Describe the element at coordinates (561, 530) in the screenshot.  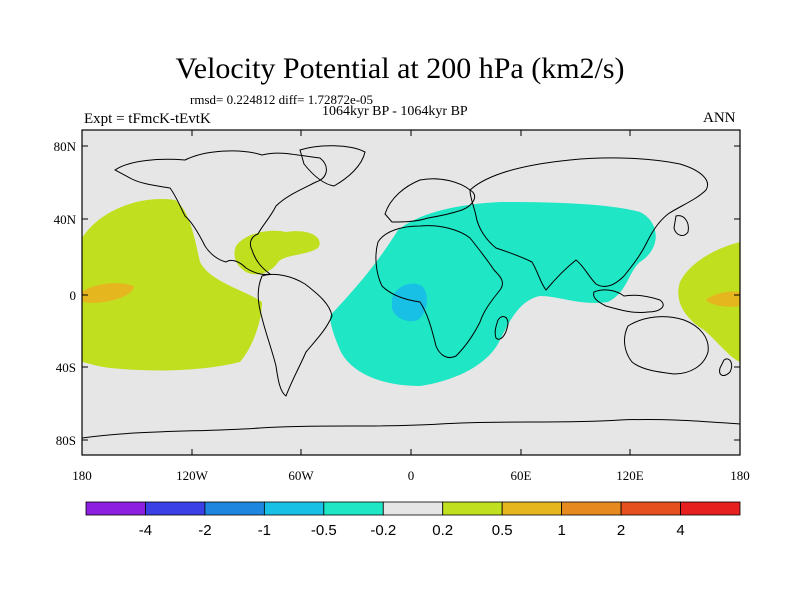
I see `colorbar-label: 1` at that location.